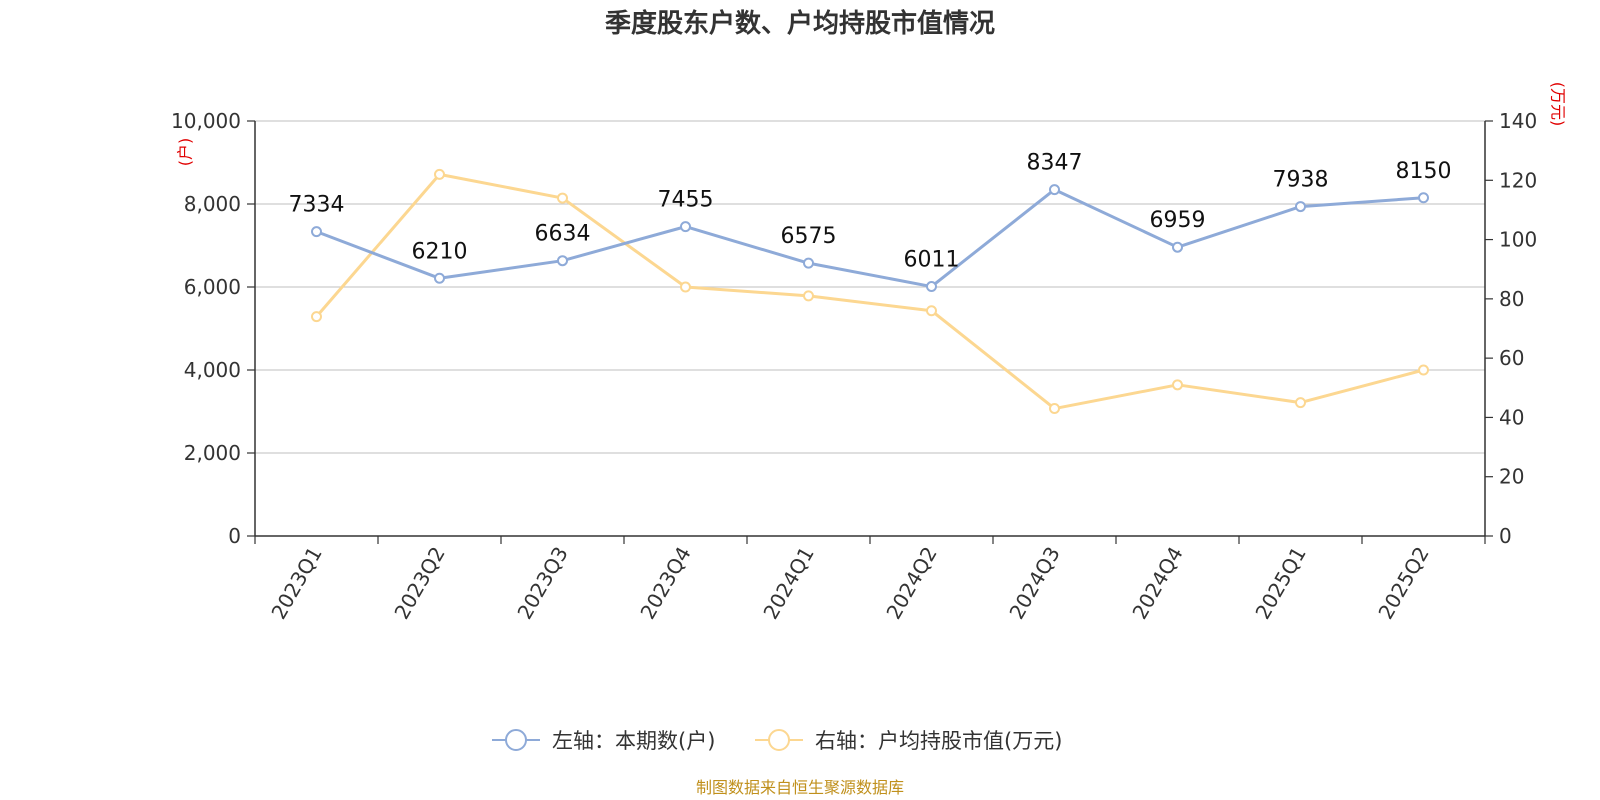 The image size is (1600, 800). Describe the element at coordinates (440, 251) in the screenshot. I see `data-label: 6210` at that location.